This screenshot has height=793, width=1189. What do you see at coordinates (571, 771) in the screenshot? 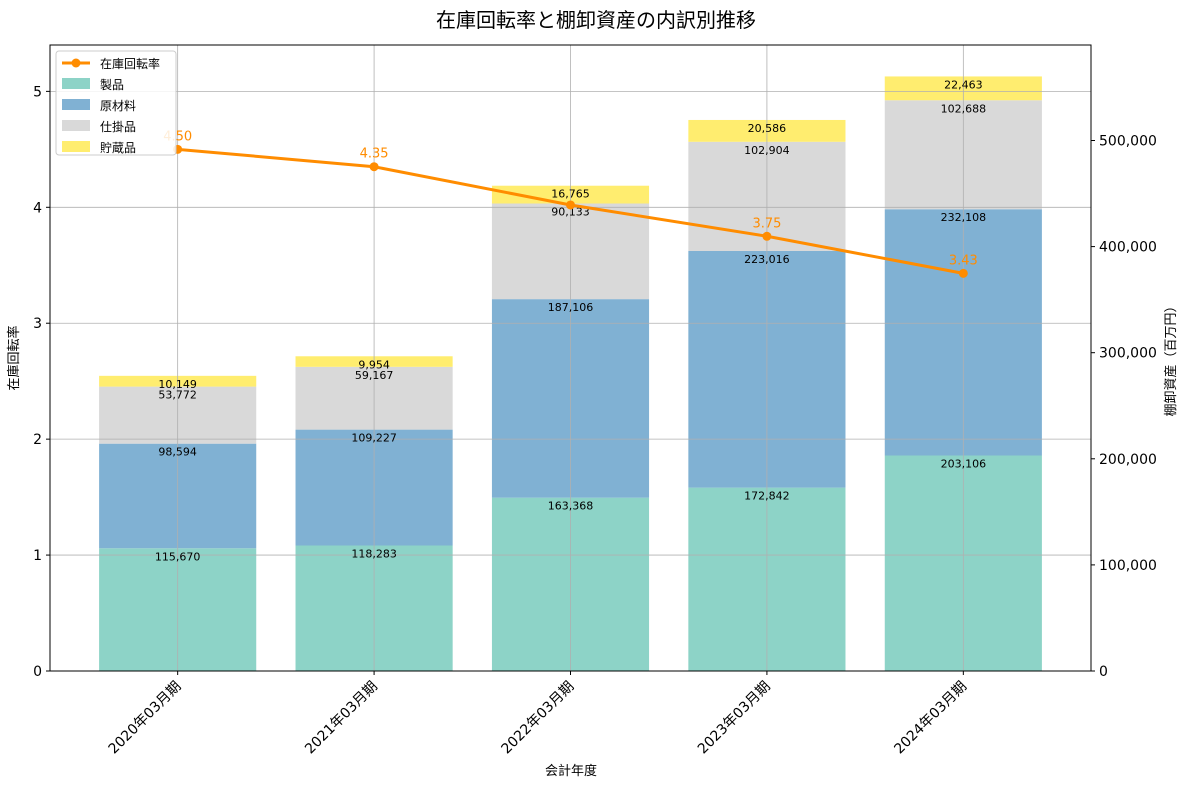
I see `x-axis-title: 会計年度` at bounding box center [571, 771].